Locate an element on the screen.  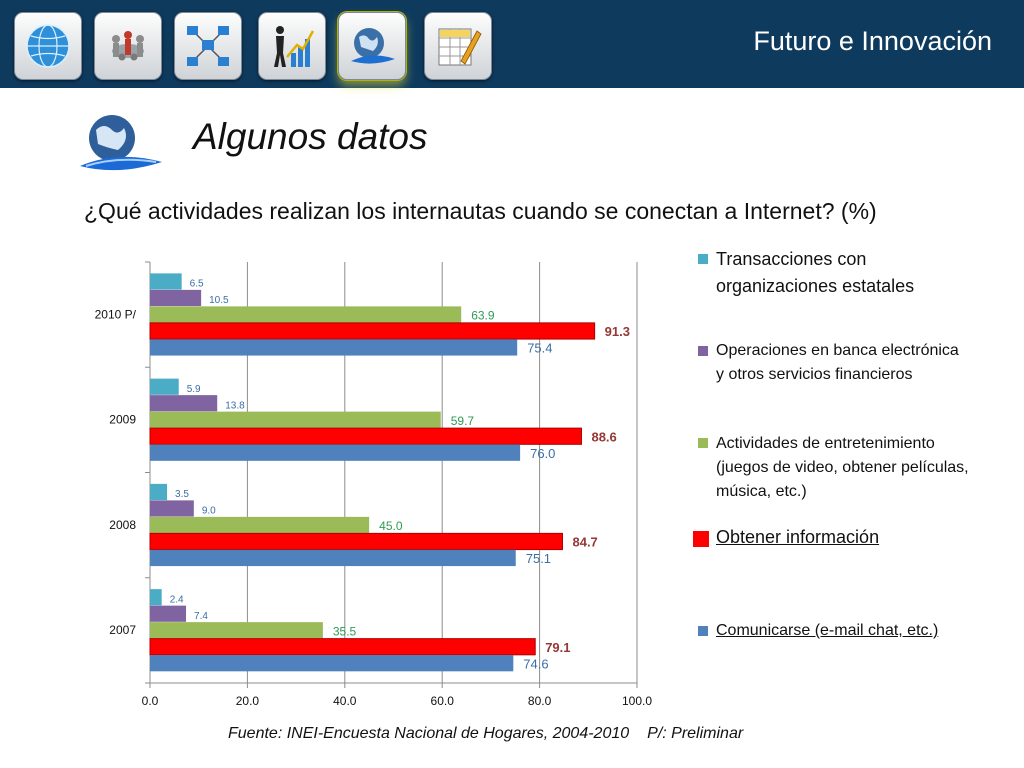
bar-value-label: 13.8 is located at coordinates (235, 405).